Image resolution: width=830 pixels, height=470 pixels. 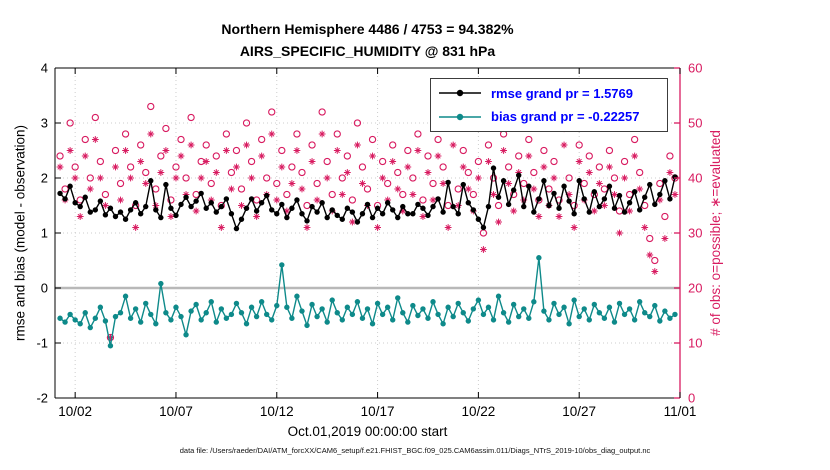 What do you see at coordinates (715, 233) in the screenshot?
I see `right-axis-label: # of obs: o=possible; ∗=evaluated` at bounding box center [715, 233].